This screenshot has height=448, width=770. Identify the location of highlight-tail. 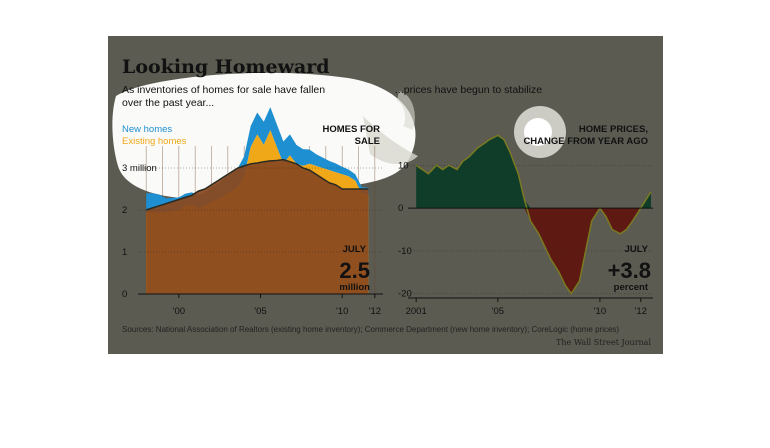
(390, 140).